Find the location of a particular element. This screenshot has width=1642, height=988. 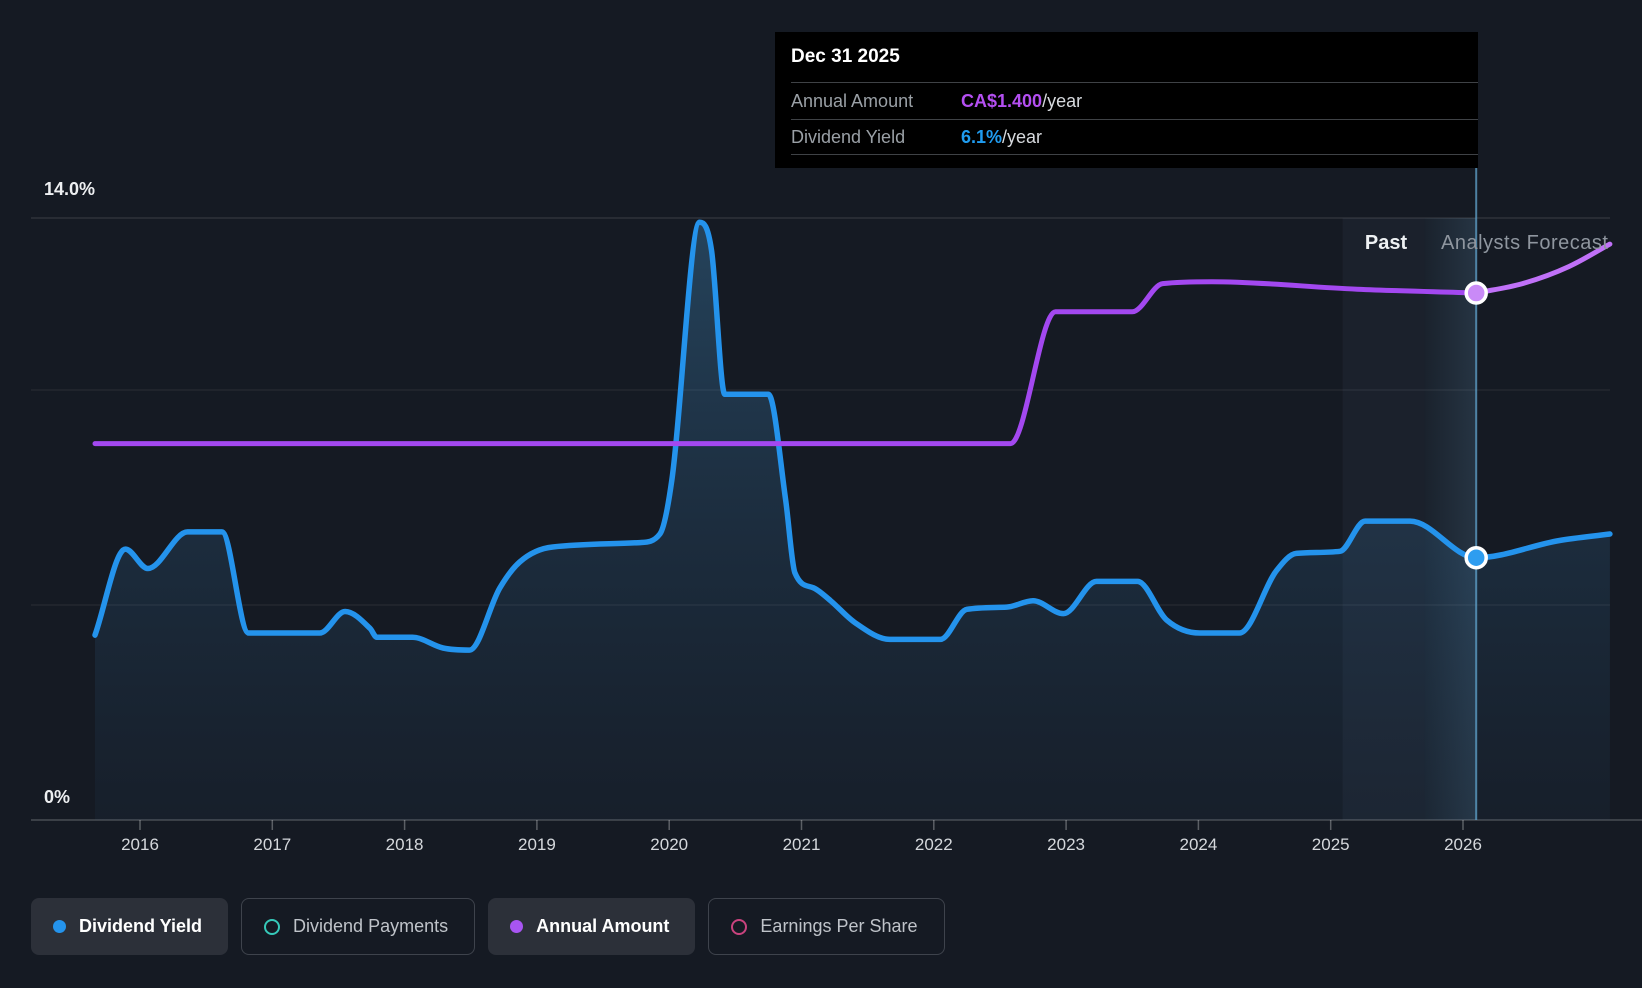

tooltip-row-dividend-yield: Dividend Yield 6.1%/year is located at coordinates (1134, 137).